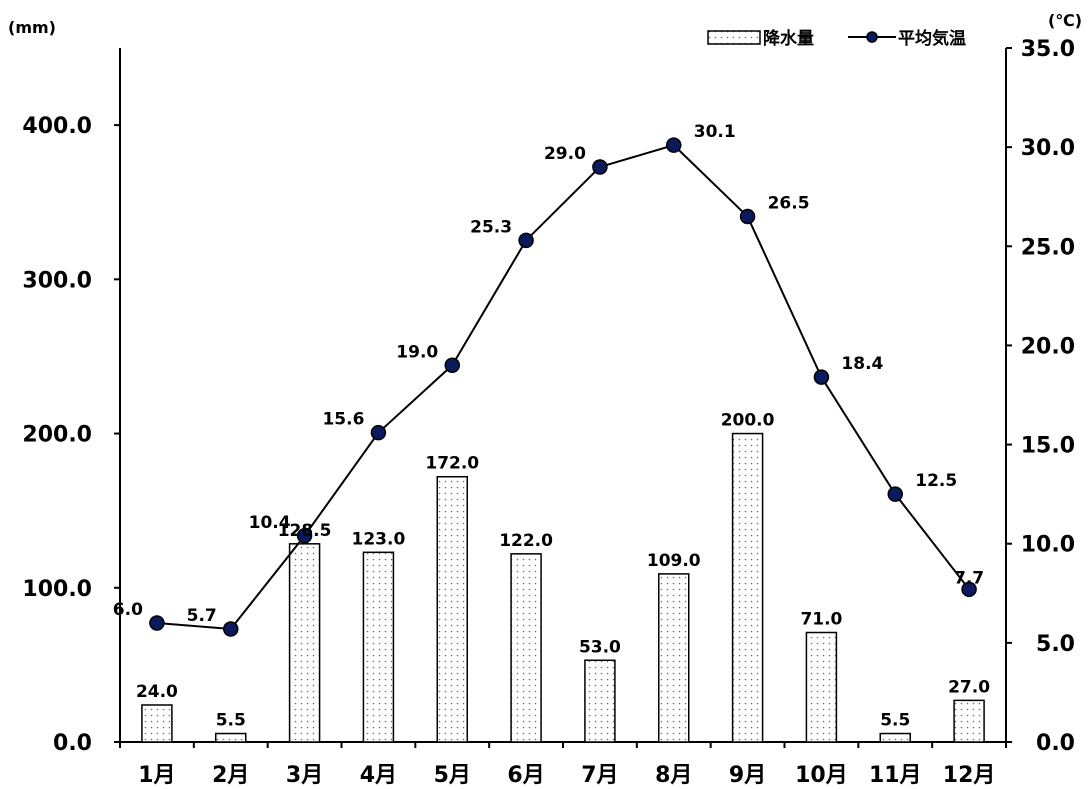 This screenshot has height=789, width=1088. I want to click on right-axis-tick-label-2: 10.0, so click(1048, 545).